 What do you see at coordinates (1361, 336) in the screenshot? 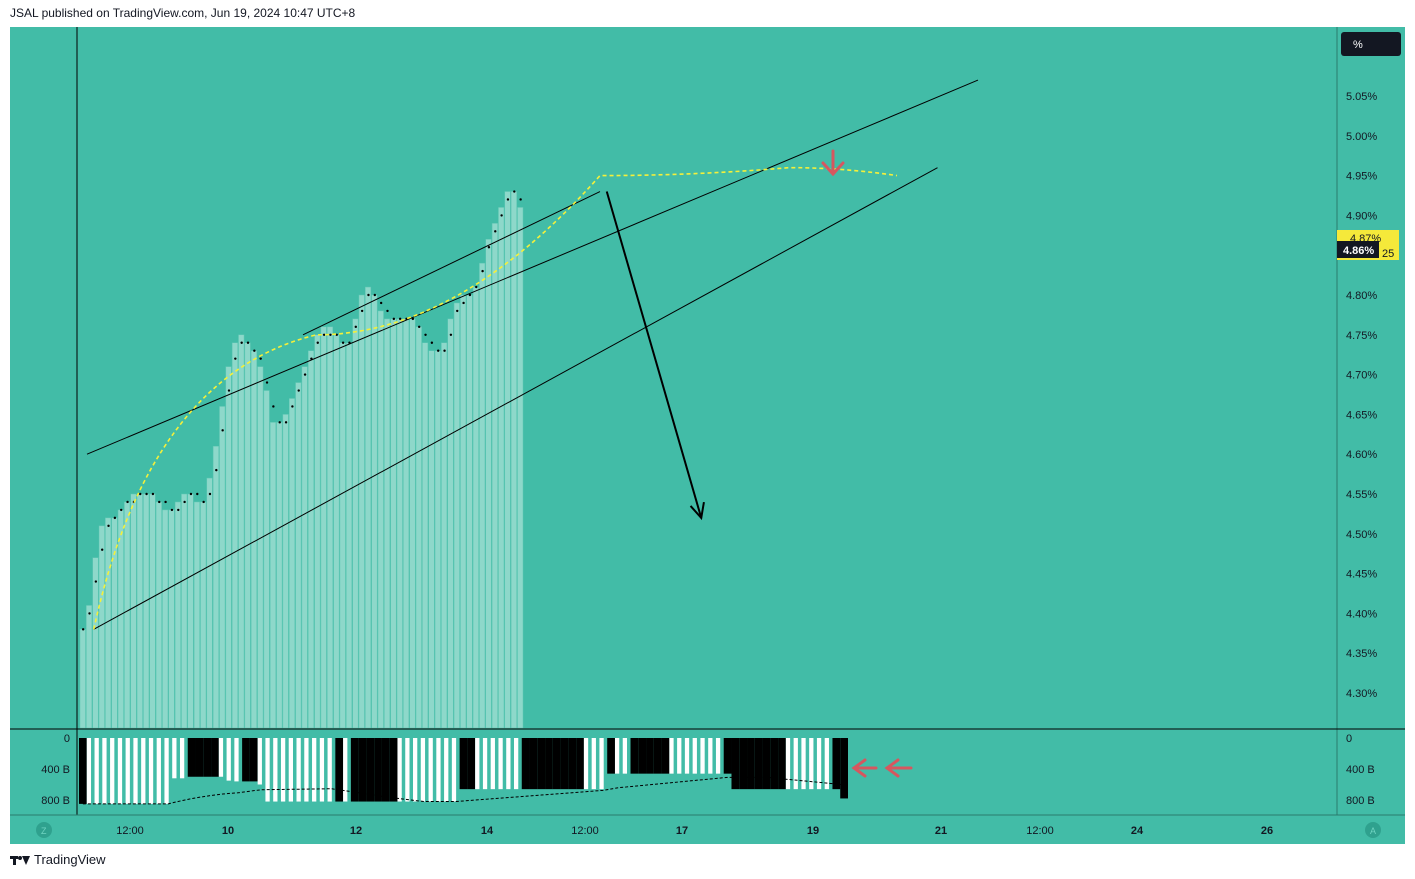
I see `price-tick-label: 4.75%` at bounding box center [1361, 336].